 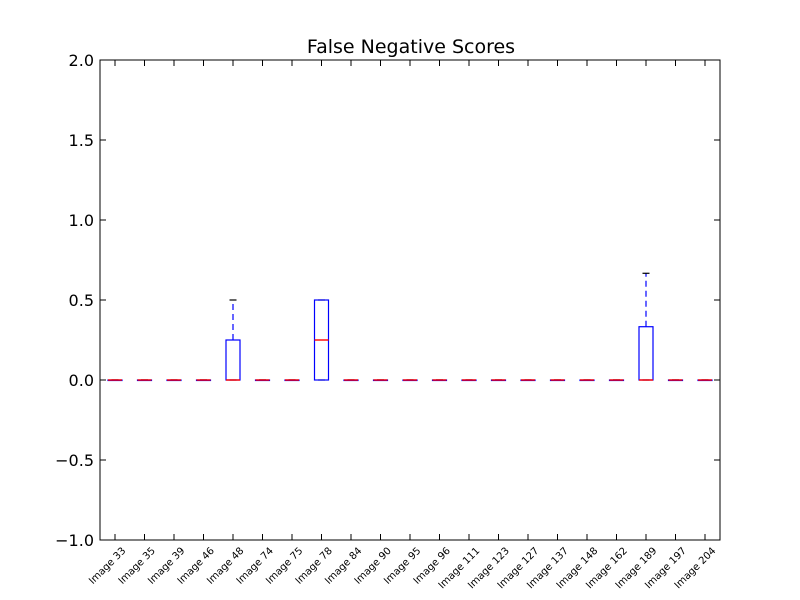 What do you see at coordinates (74, 460) in the screenshot?
I see `y-tick-label: −0.5` at bounding box center [74, 460].